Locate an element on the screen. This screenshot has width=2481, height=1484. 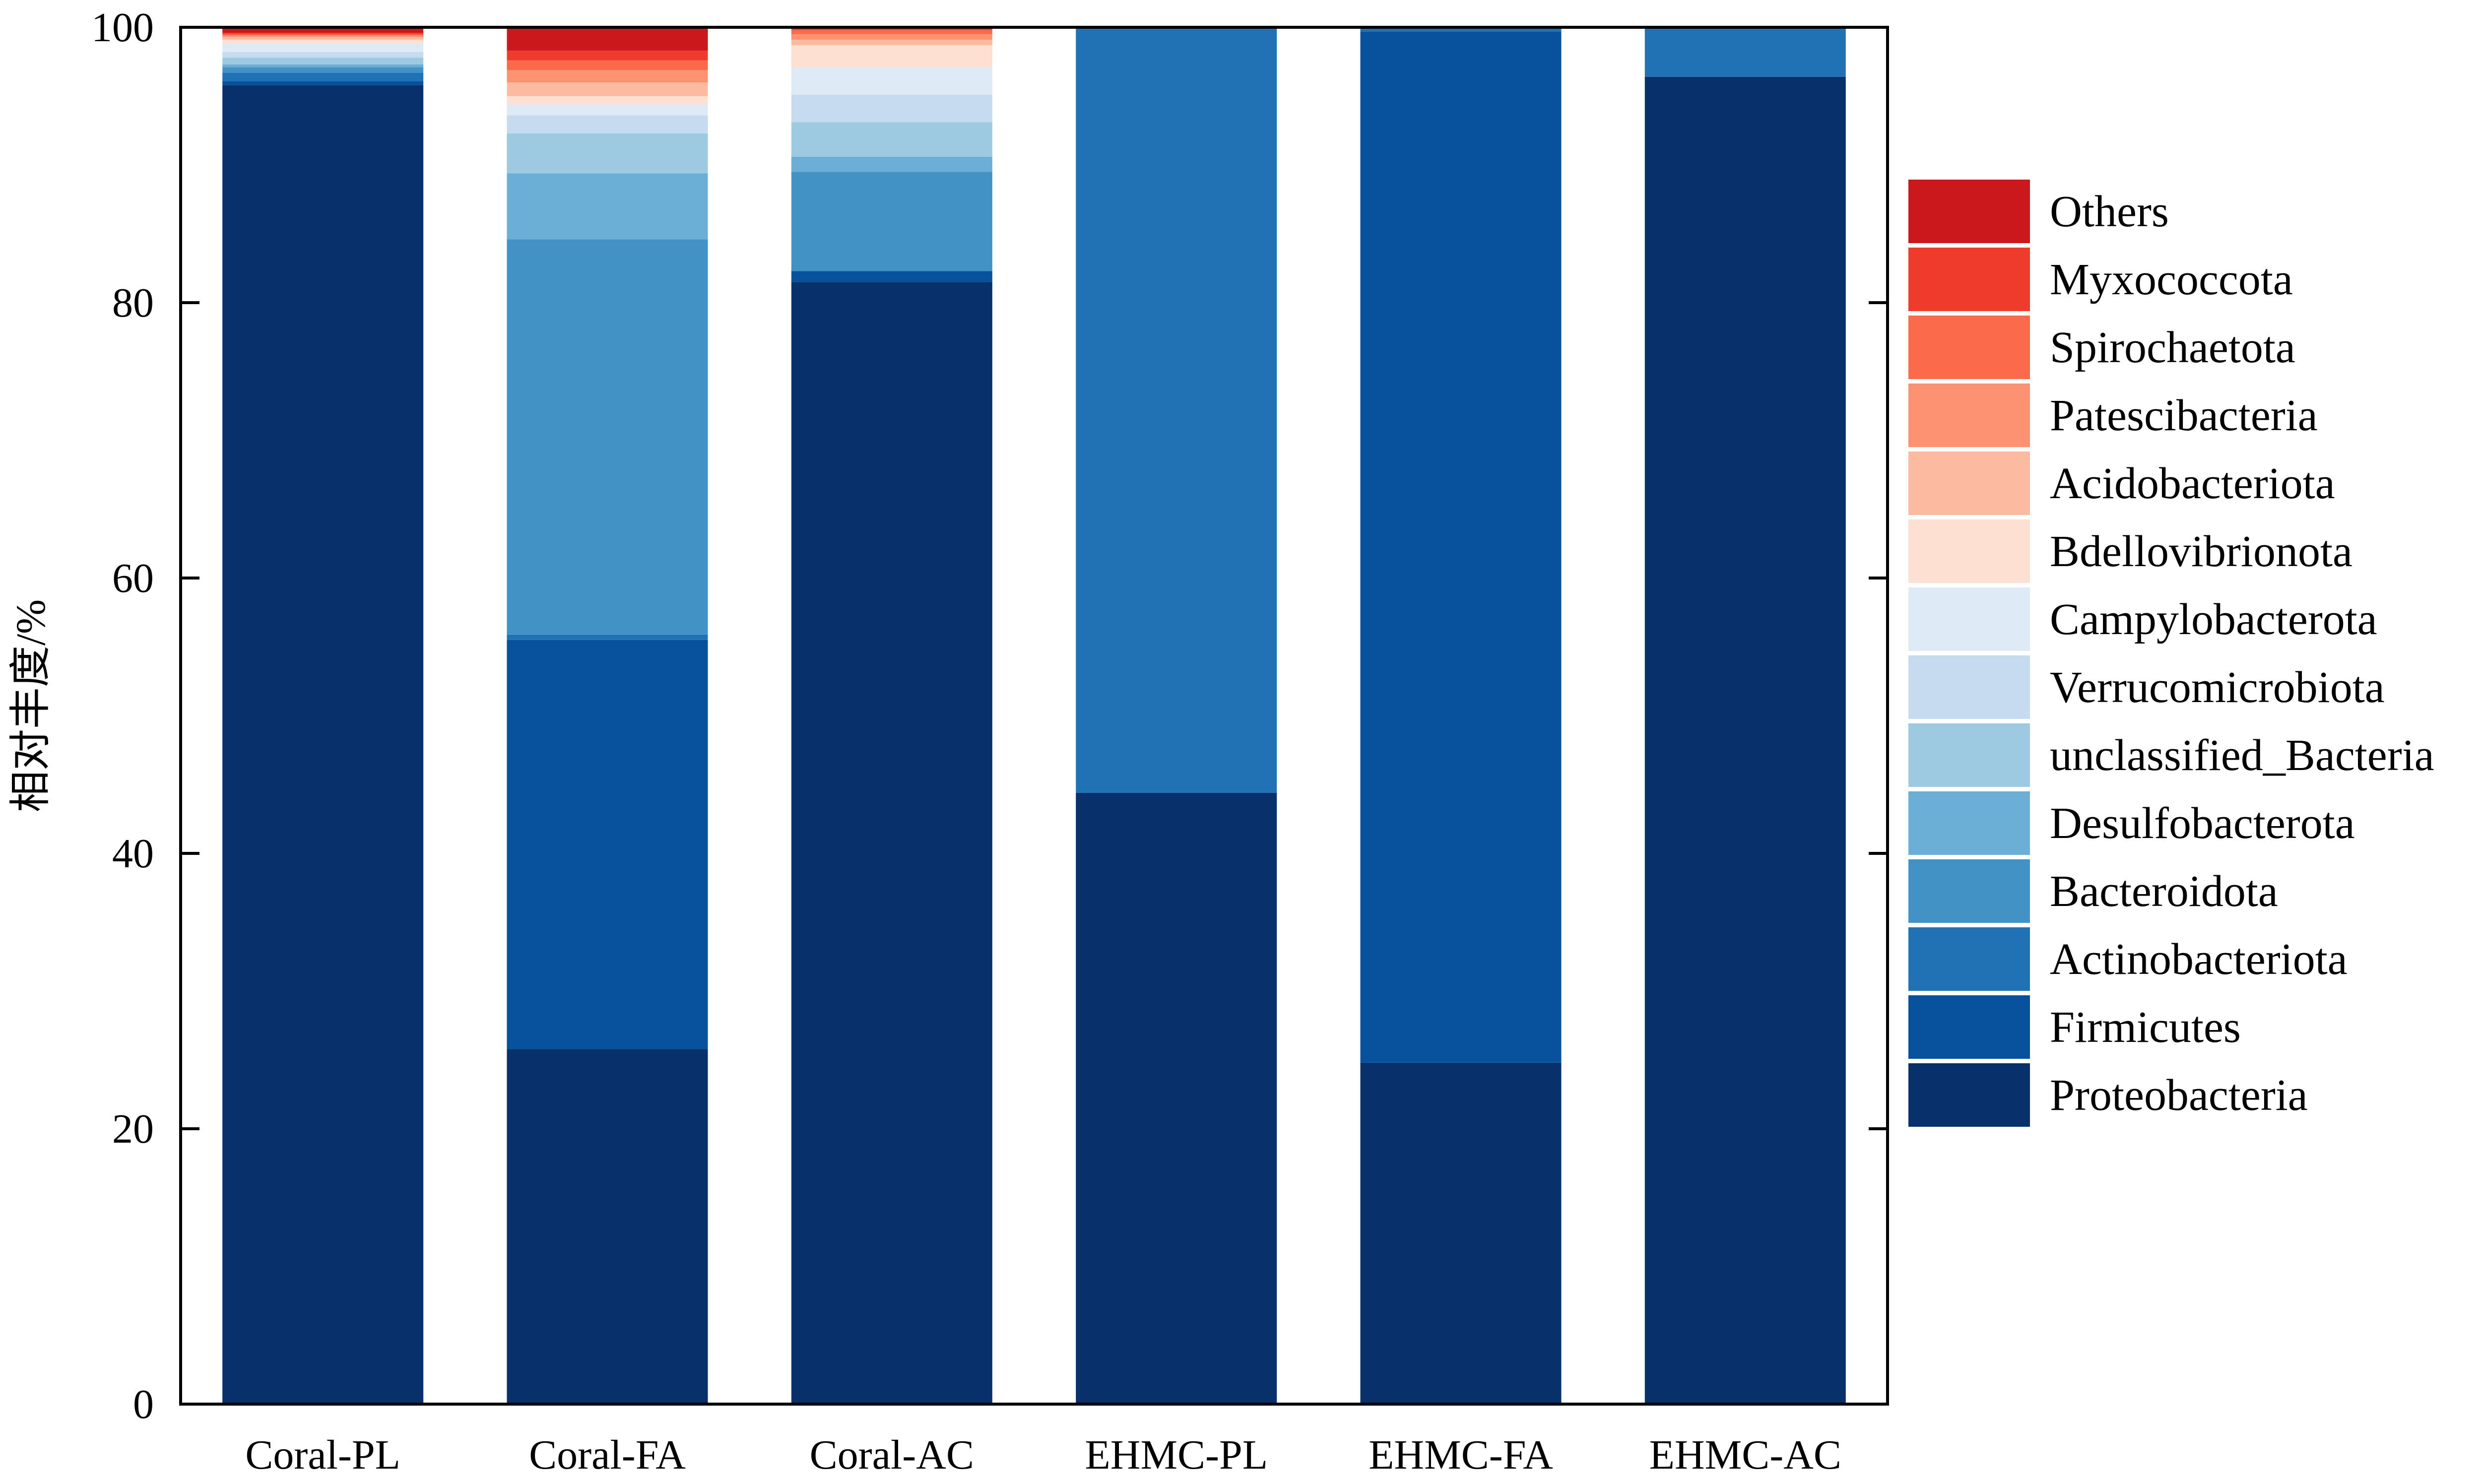
bar-segment-coral-ac-campylobacterota is located at coordinates (891, 81).